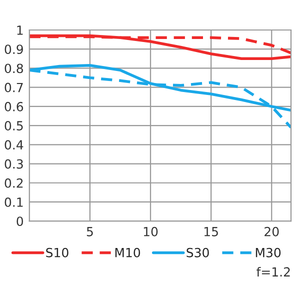  I want to click on legend-label: S30, so click(197, 253).